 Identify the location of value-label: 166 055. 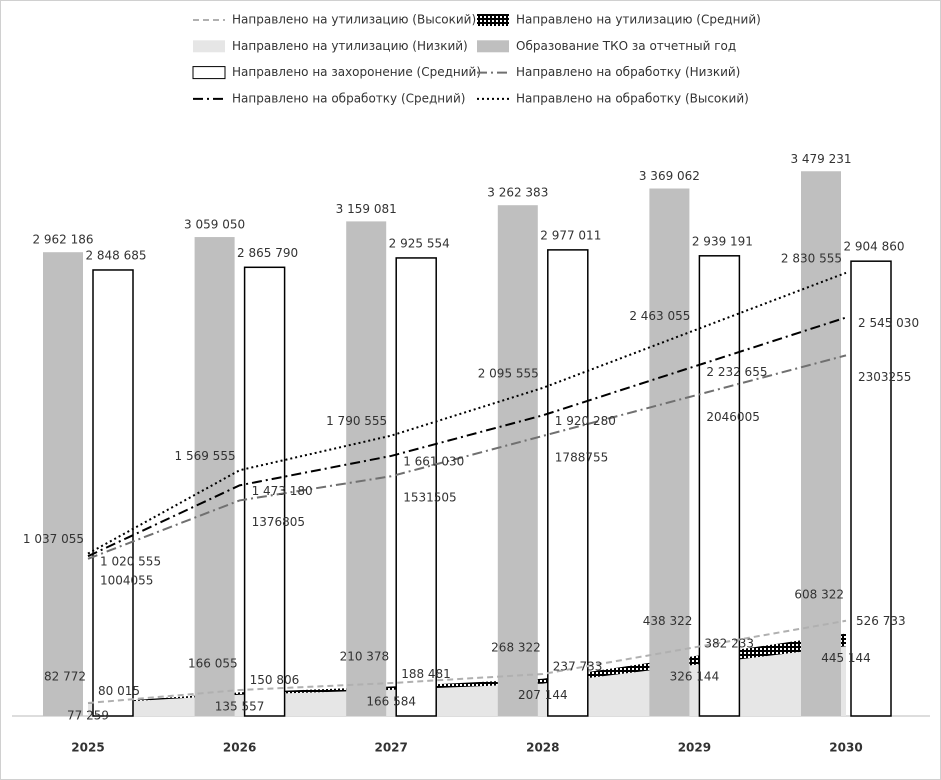
(213, 664).